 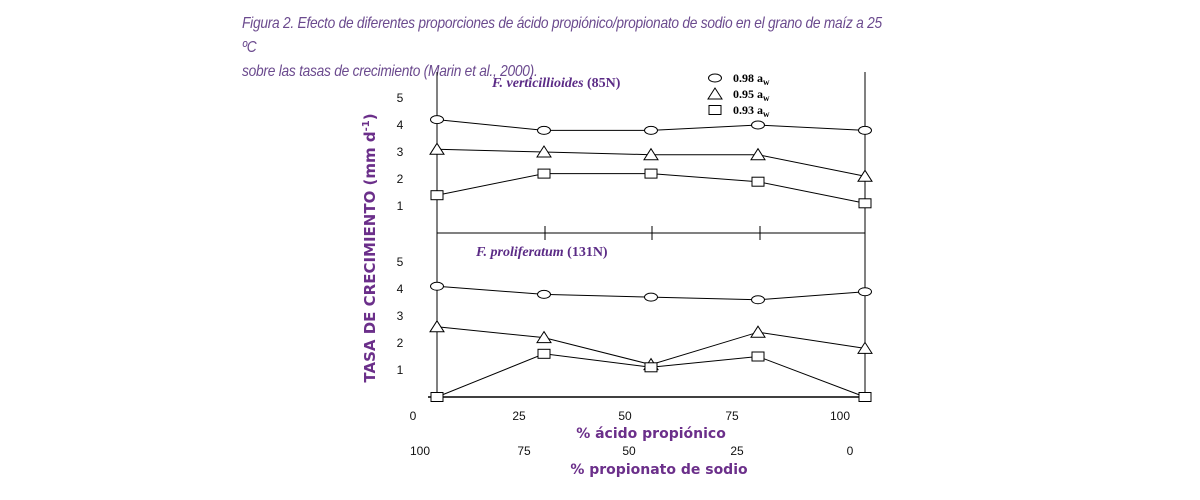 What do you see at coordinates (524, 451) in the screenshot?
I see `x-tick-label-secondary: 75` at bounding box center [524, 451].